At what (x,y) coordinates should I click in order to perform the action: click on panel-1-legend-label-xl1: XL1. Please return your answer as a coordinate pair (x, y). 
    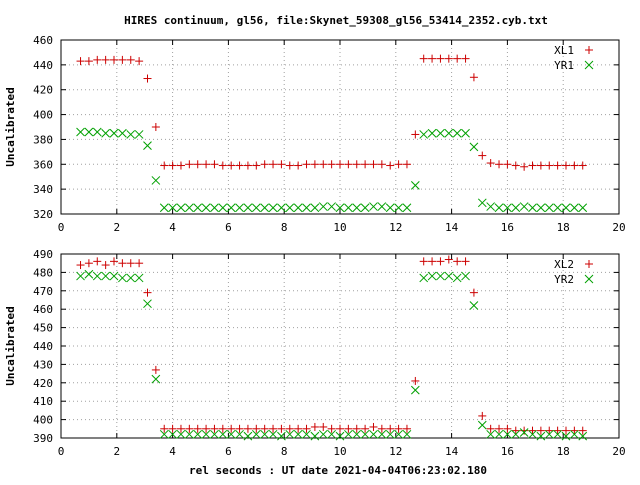
    Looking at the image, I should click on (564, 50).